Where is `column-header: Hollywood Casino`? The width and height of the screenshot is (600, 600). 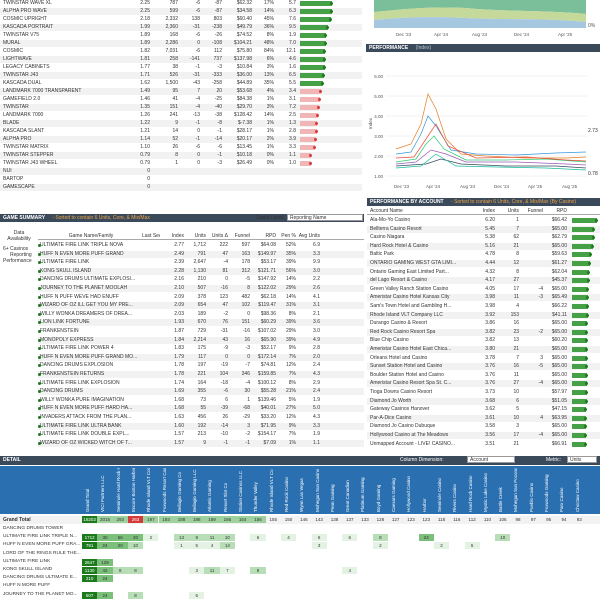
column-header: Hollywood Casino is located at coordinates (409, 493).